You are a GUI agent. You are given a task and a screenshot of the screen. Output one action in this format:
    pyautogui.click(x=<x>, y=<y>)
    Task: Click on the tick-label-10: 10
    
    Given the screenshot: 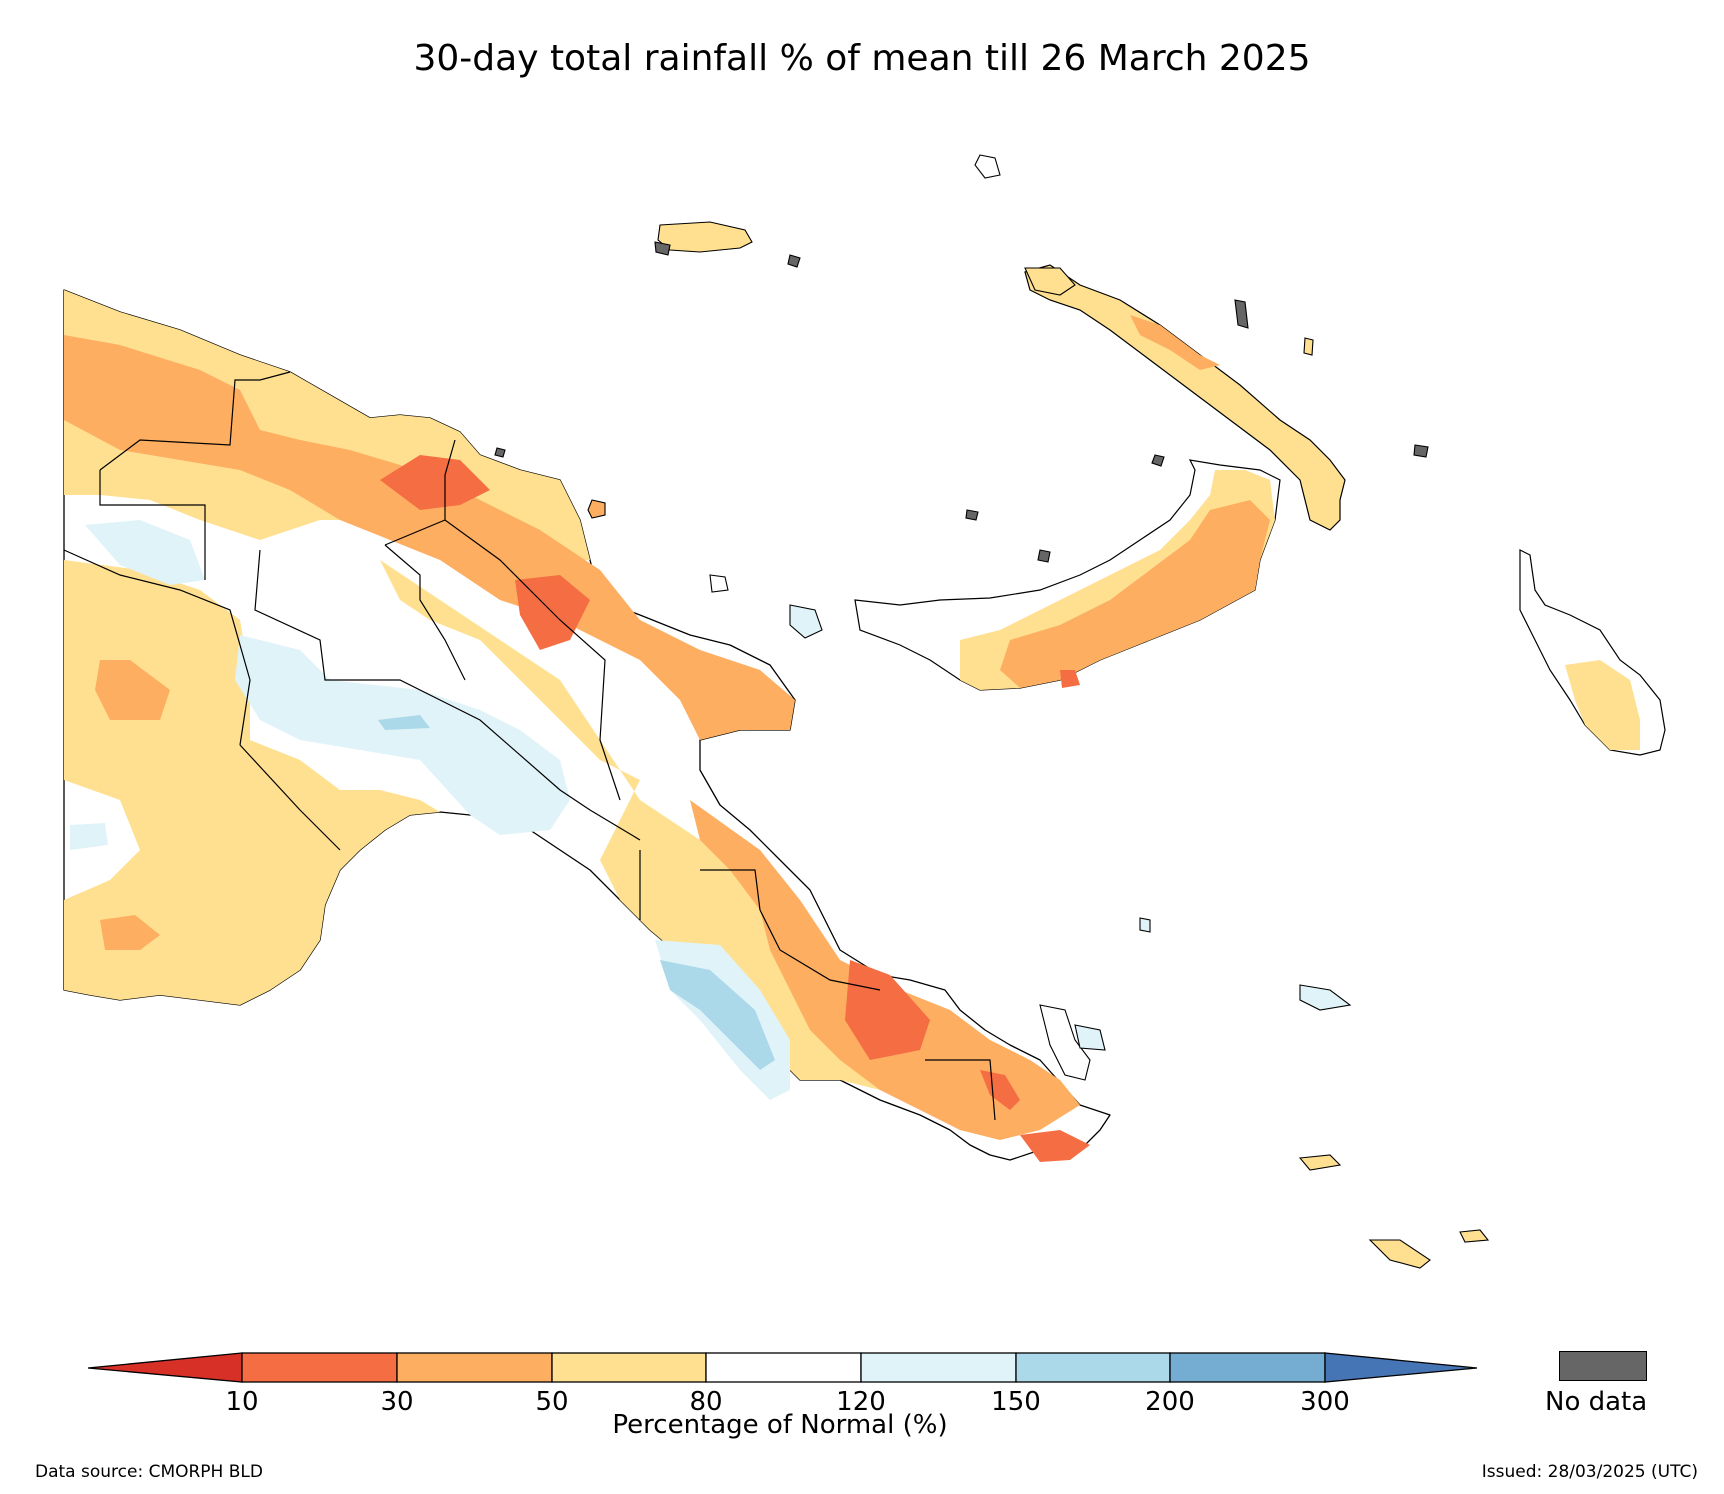 What is the action you would take?
    pyautogui.click(x=242, y=1402)
    